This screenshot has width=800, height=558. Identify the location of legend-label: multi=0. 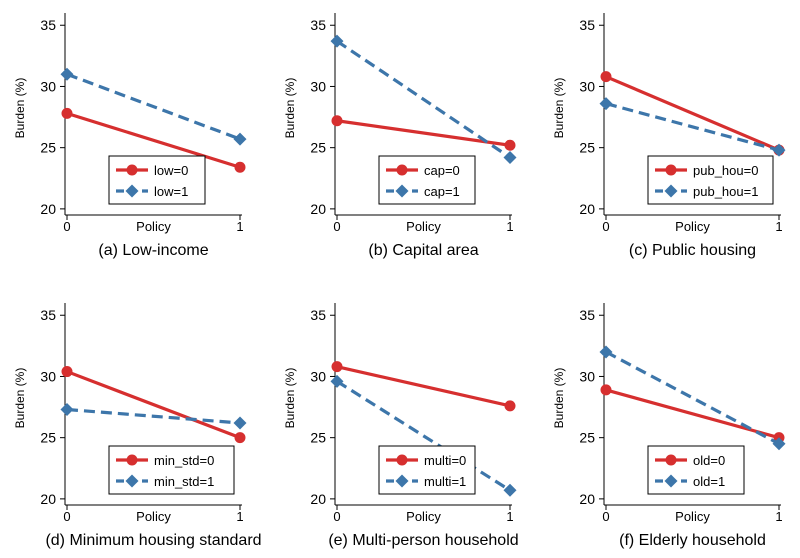
(445, 460).